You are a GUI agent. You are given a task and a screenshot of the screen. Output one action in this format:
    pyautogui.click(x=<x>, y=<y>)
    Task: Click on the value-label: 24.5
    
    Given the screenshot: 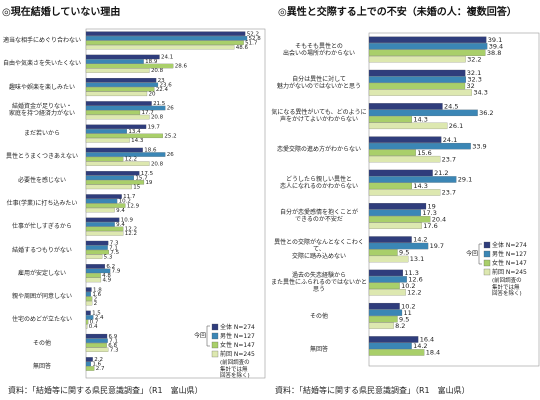 What is the action you would take?
    pyautogui.click(x=451, y=107)
    